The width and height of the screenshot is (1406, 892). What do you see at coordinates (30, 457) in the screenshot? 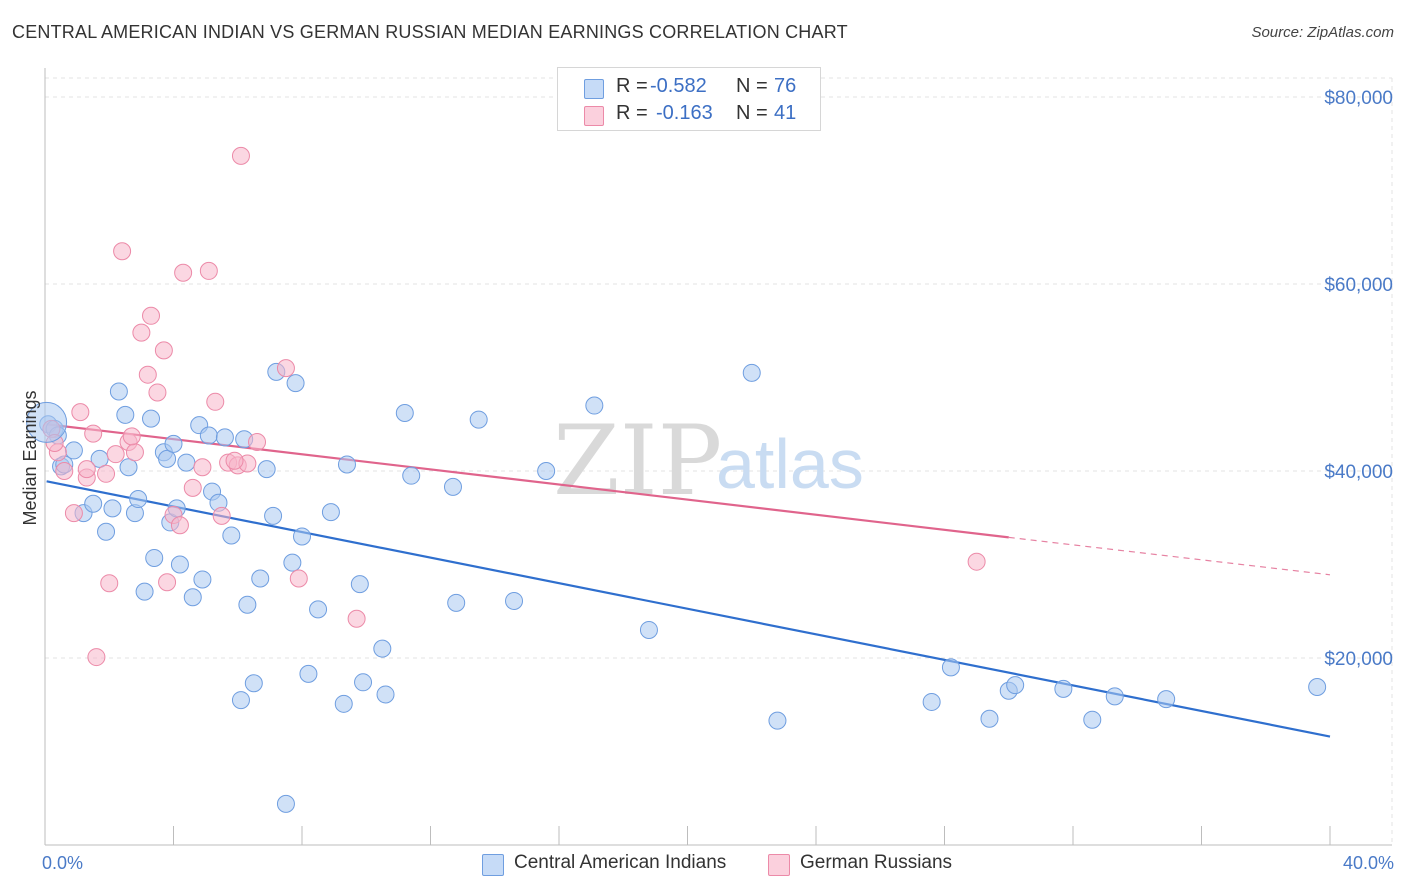
I see `y-axis-label: Median Earnings` at bounding box center [30, 457].